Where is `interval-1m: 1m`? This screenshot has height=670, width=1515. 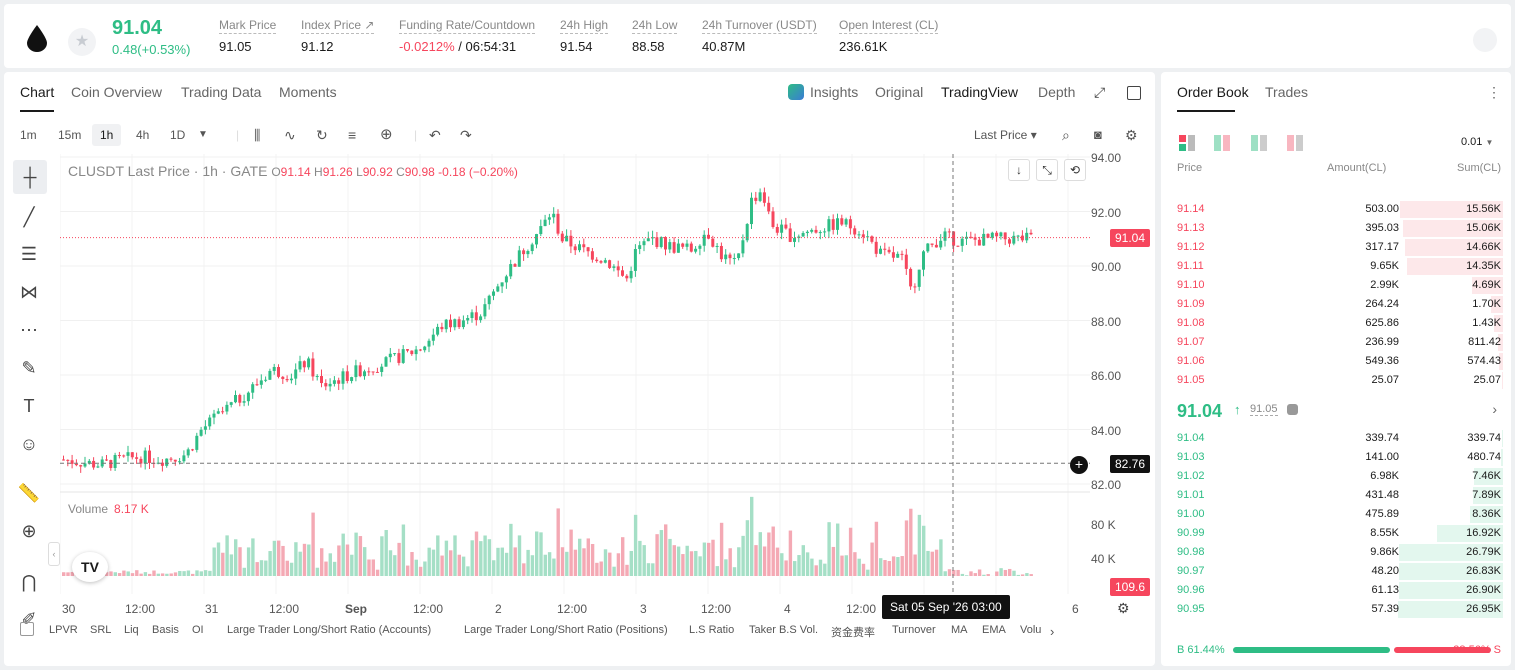
interval-1m: 1m is located at coordinates (28, 135).